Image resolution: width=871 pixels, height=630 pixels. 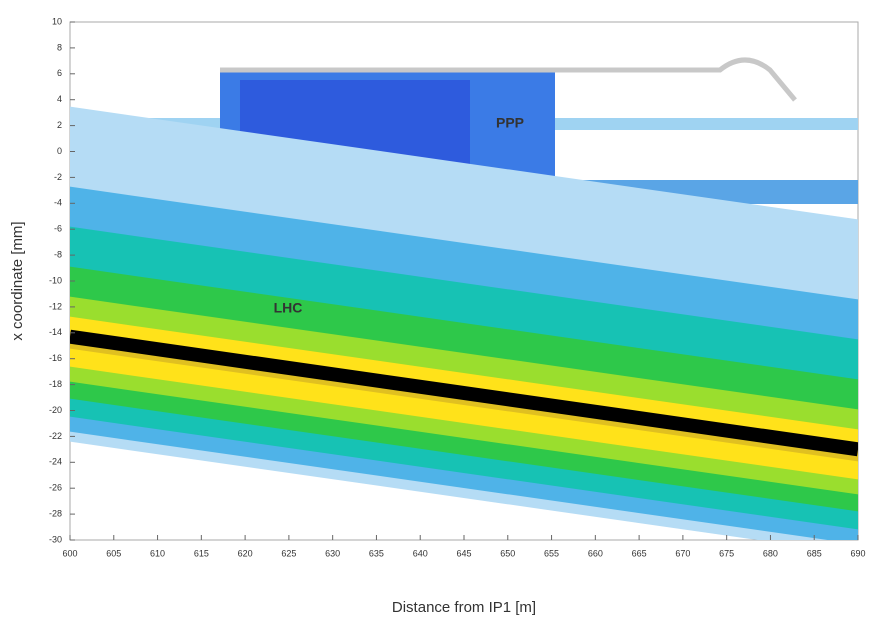 What do you see at coordinates (58, 177) in the screenshot?
I see `y-tick-label: -2` at bounding box center [58, 177].